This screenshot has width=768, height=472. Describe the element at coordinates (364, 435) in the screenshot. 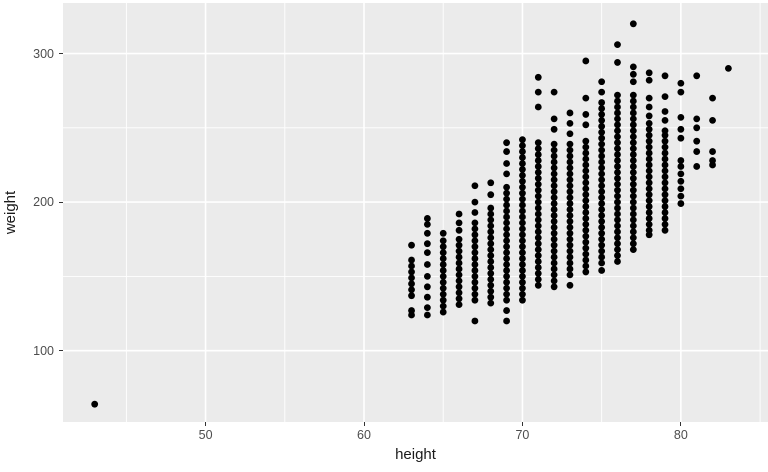

I see `x-tick-label: 60` at that location.